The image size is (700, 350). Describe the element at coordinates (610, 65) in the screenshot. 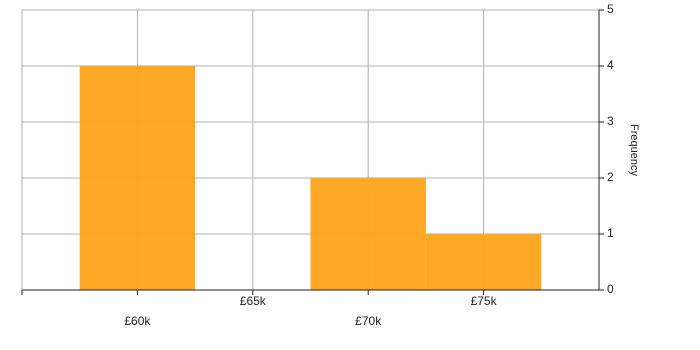

I see `y-tick-label: 4` at that location.